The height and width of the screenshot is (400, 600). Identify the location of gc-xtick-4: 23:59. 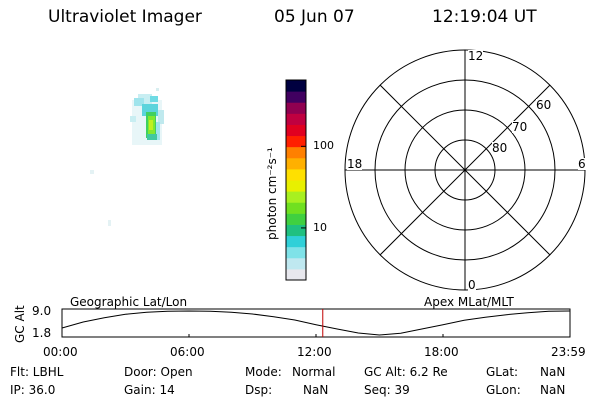
(568, 352).